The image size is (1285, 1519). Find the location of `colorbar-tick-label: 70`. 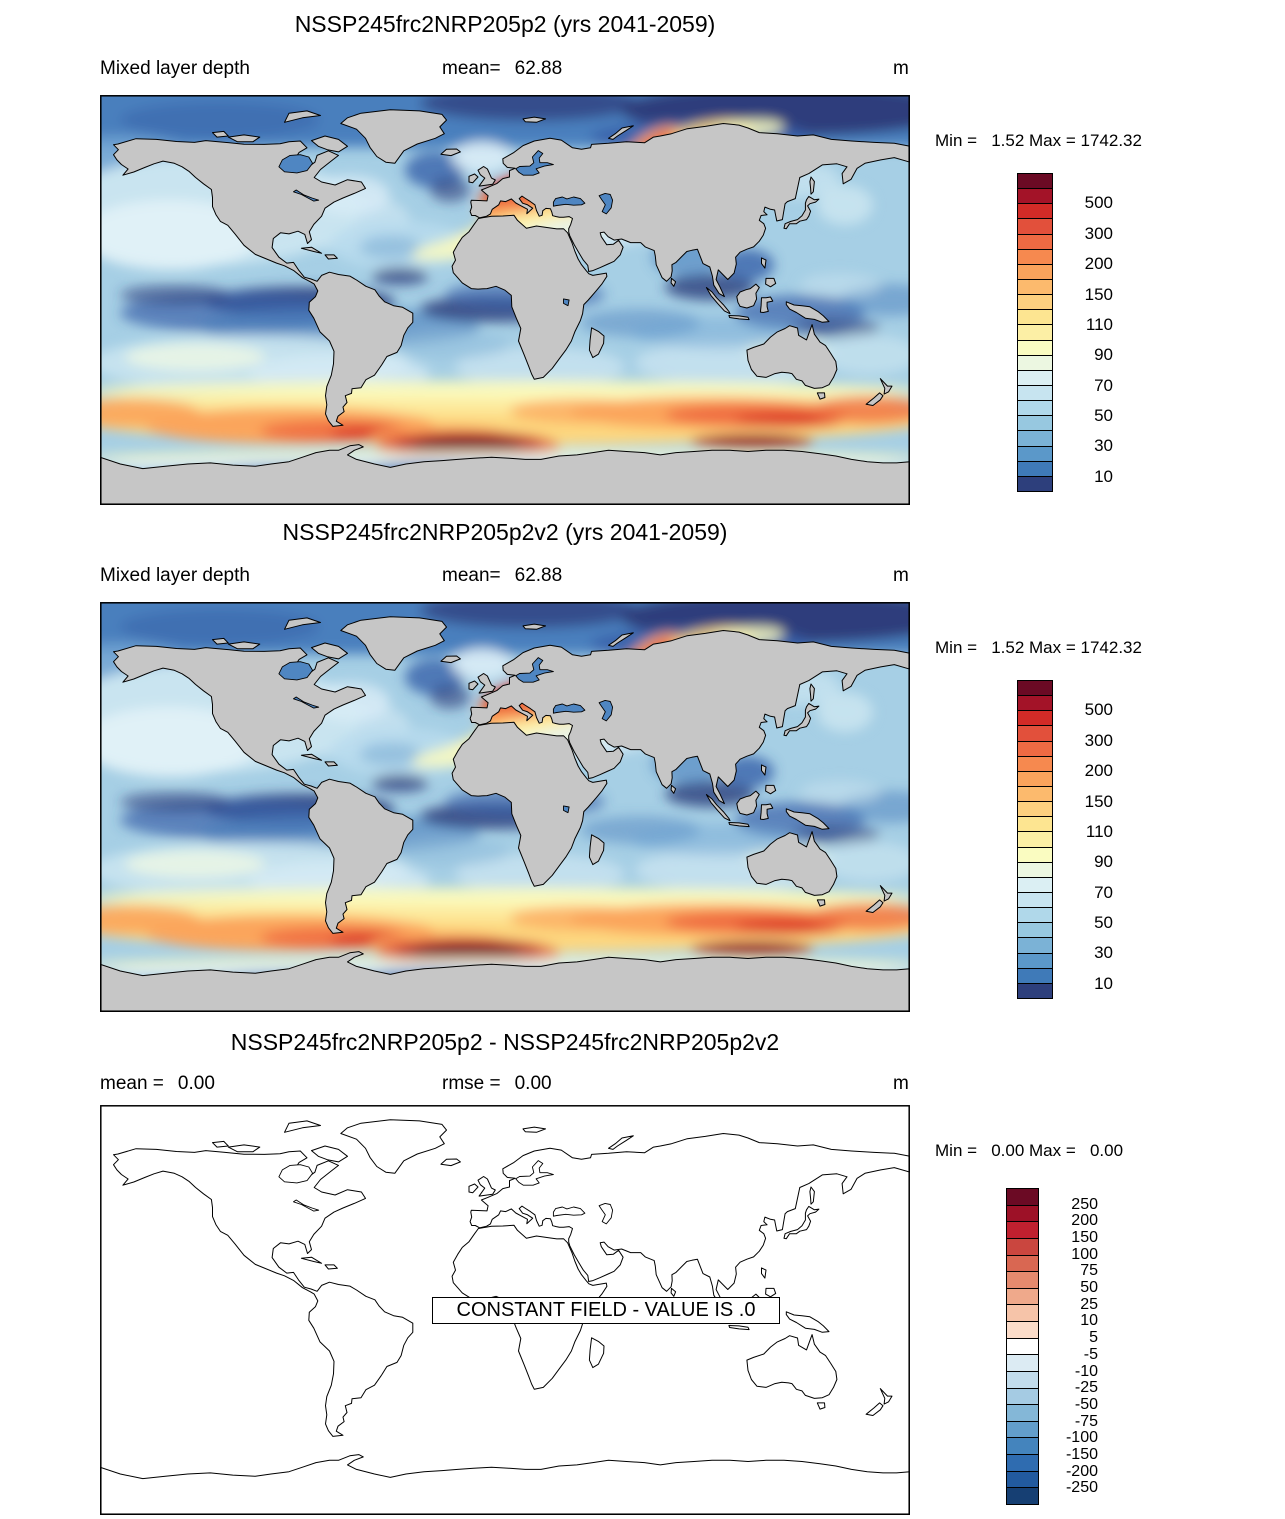

colorbar-tick-label: 70 is located at coordinates (1103, 892).